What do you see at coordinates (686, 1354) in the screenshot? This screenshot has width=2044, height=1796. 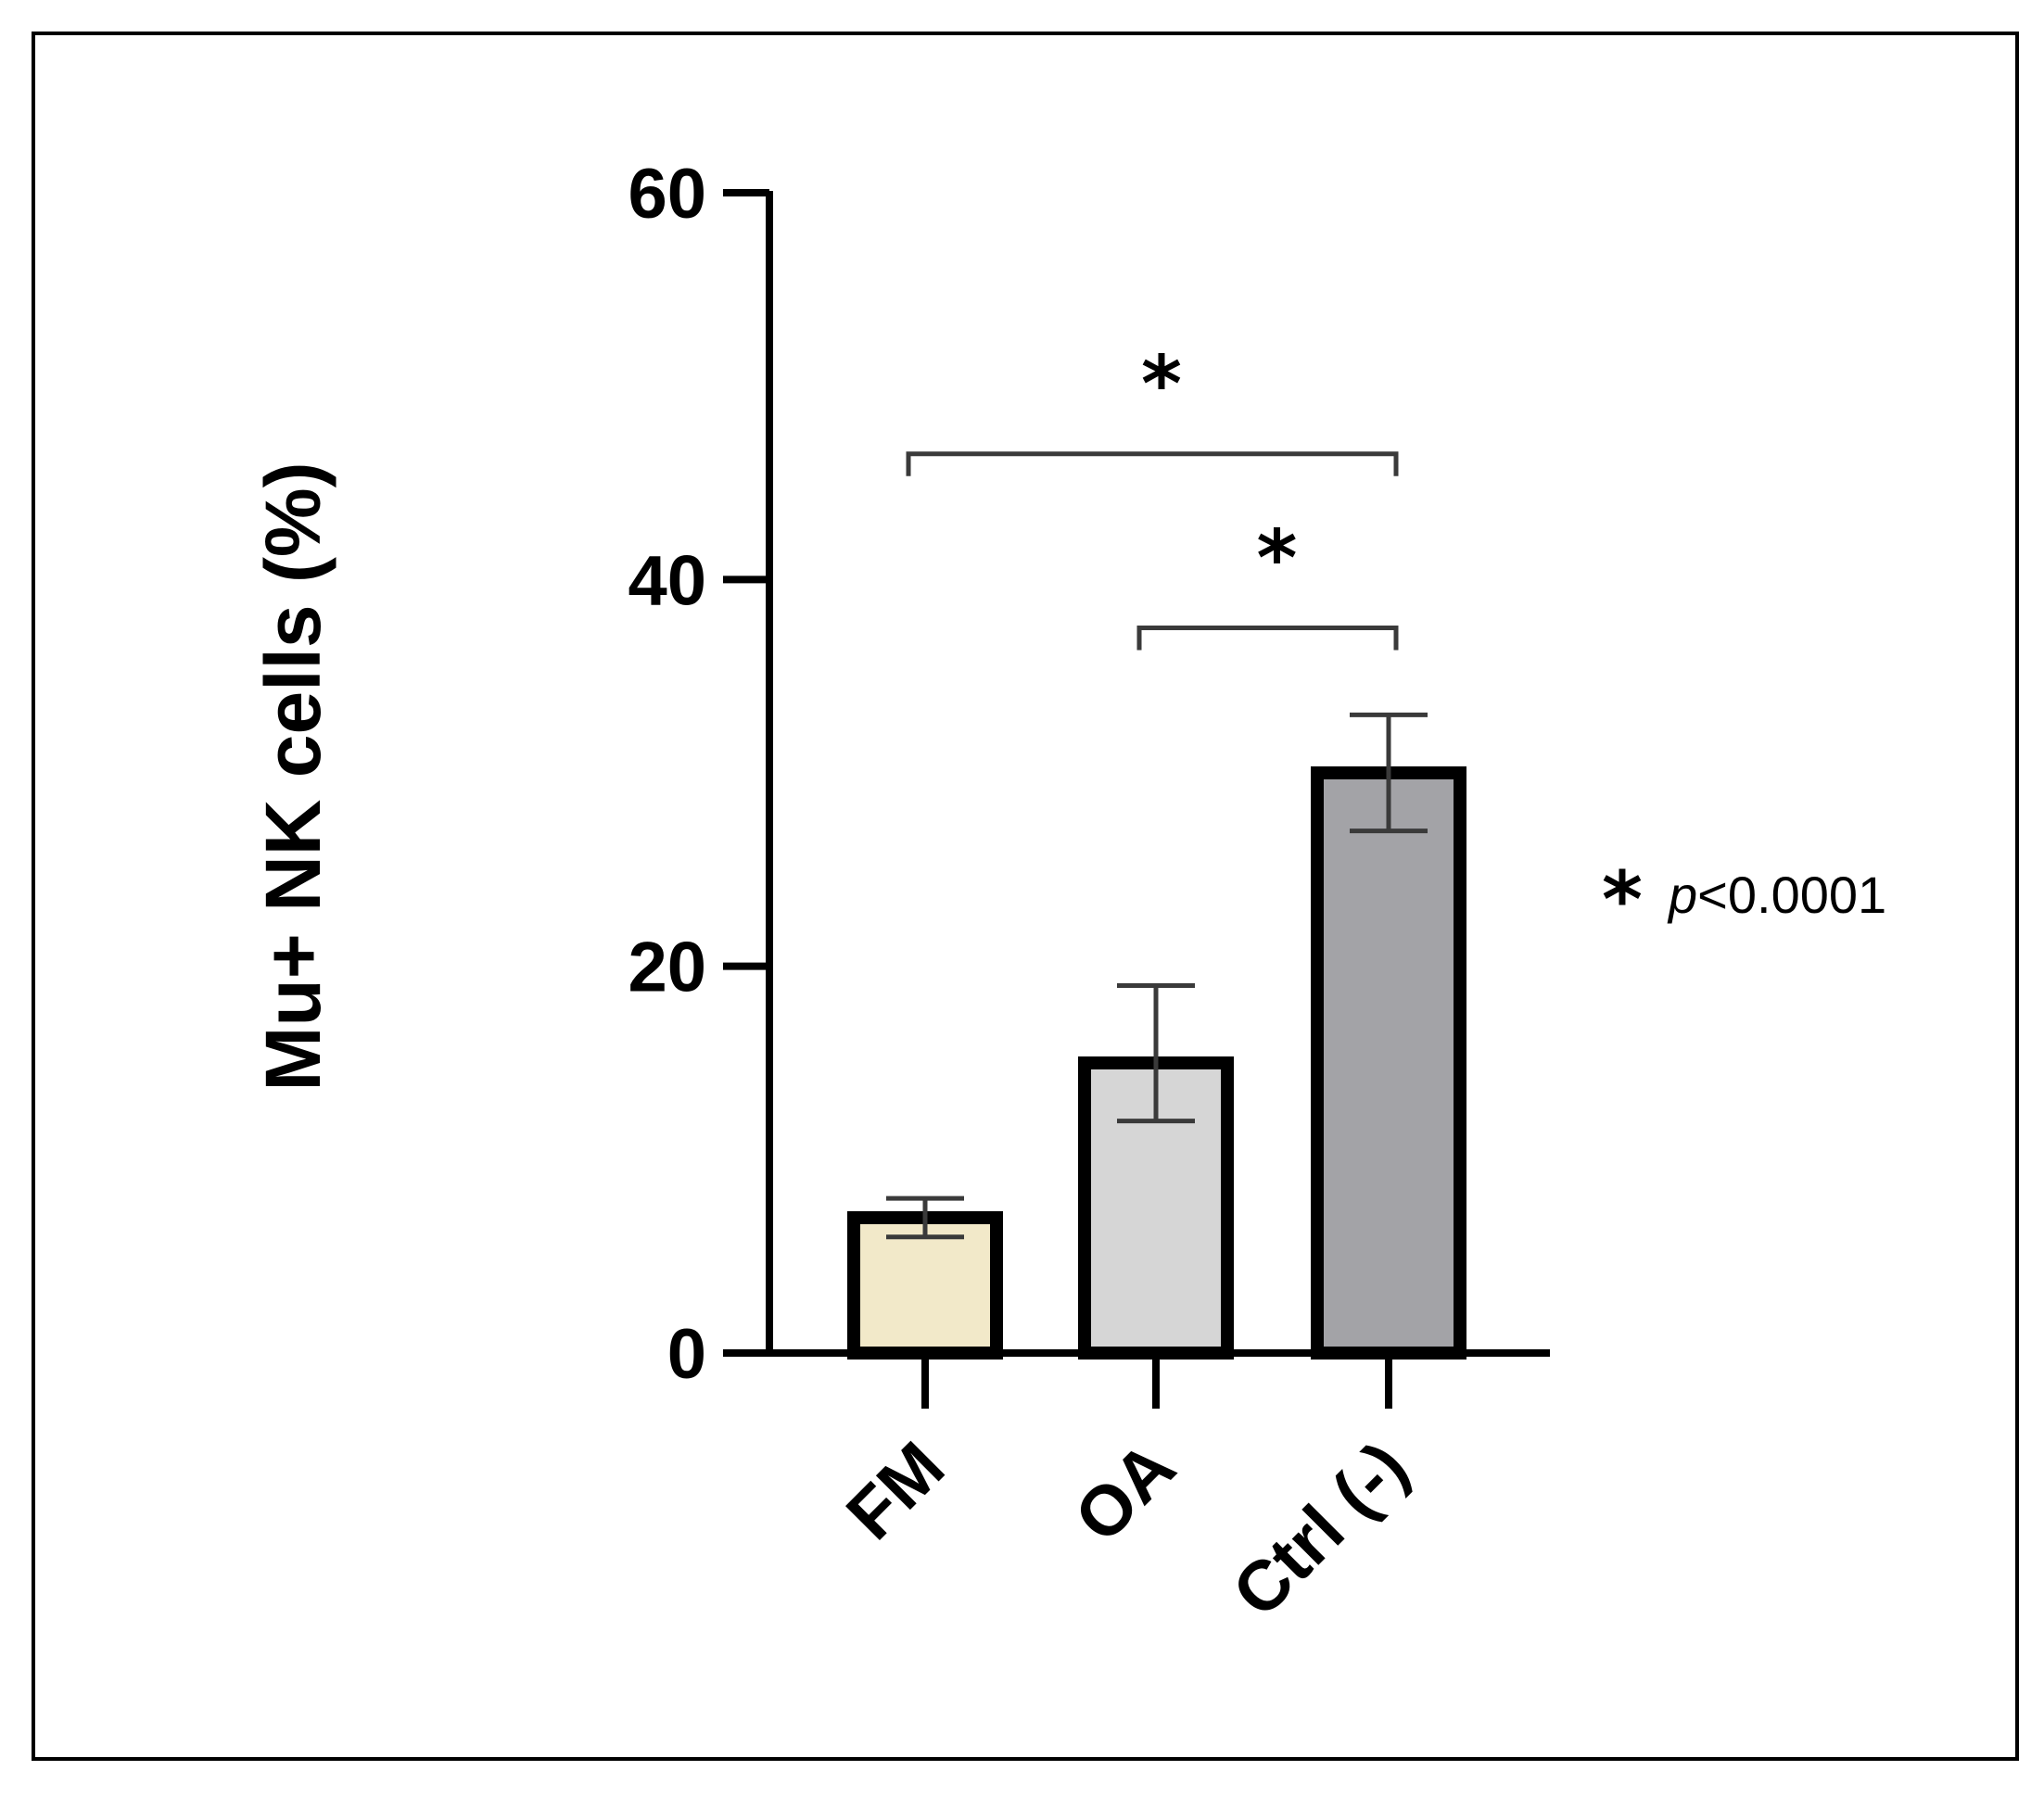 I see `y-tick-label: 0` at bounding box center [686, 1354].